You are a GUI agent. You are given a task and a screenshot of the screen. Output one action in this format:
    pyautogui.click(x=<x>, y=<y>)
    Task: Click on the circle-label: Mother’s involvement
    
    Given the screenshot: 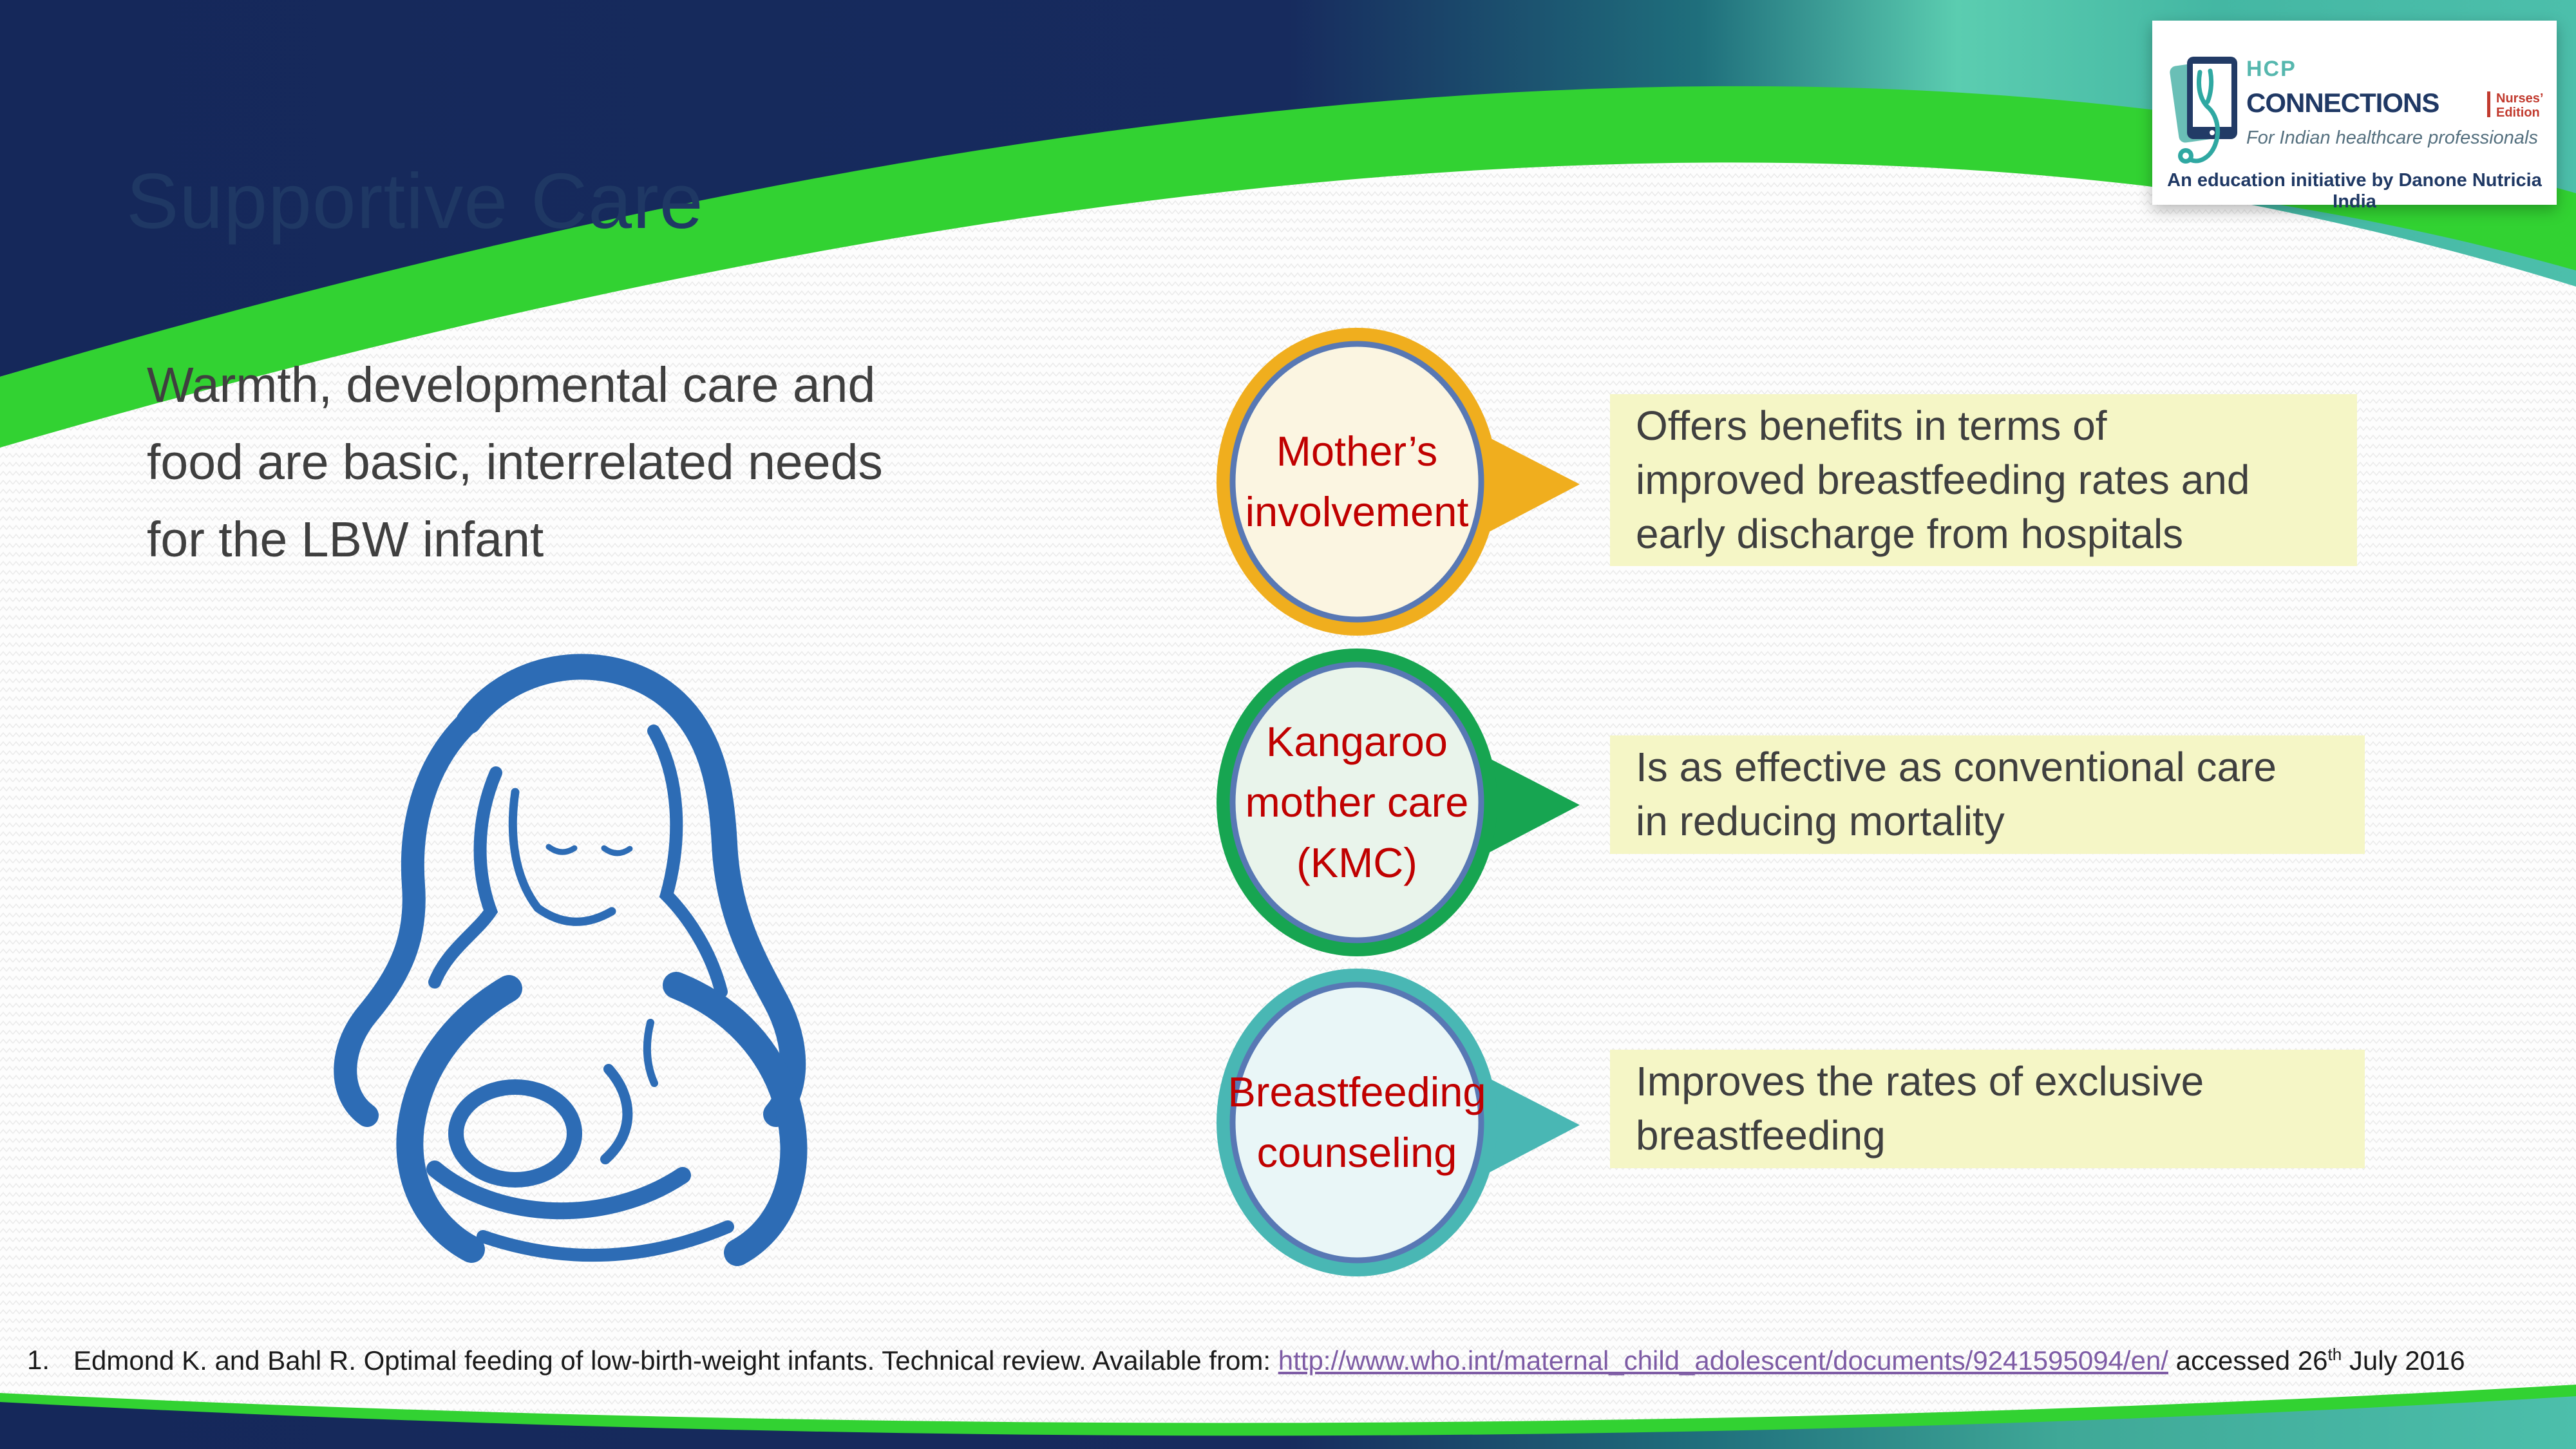 What is the action you would take?
    pyautogui.click(x=1357, y=481)
    